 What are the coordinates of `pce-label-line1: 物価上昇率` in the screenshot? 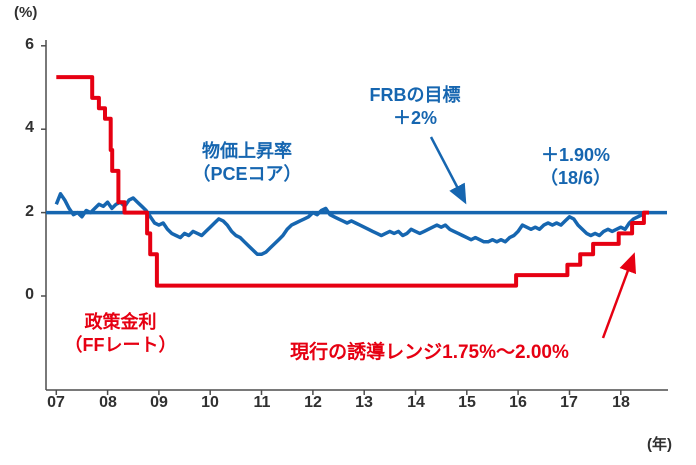 It's located at (247, 151).